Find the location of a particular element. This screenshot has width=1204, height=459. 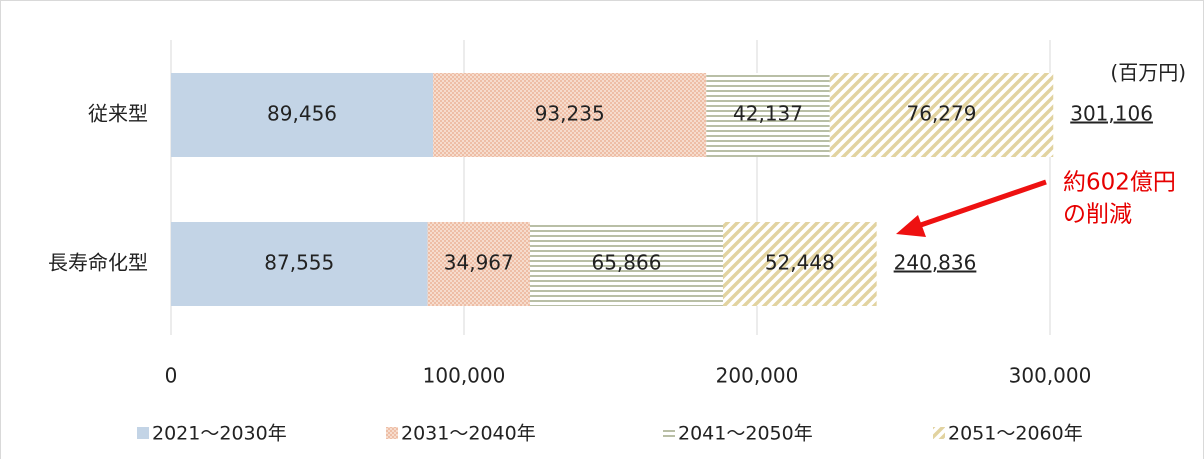

value-label: 52,448 is located at coordinates (800, 263).